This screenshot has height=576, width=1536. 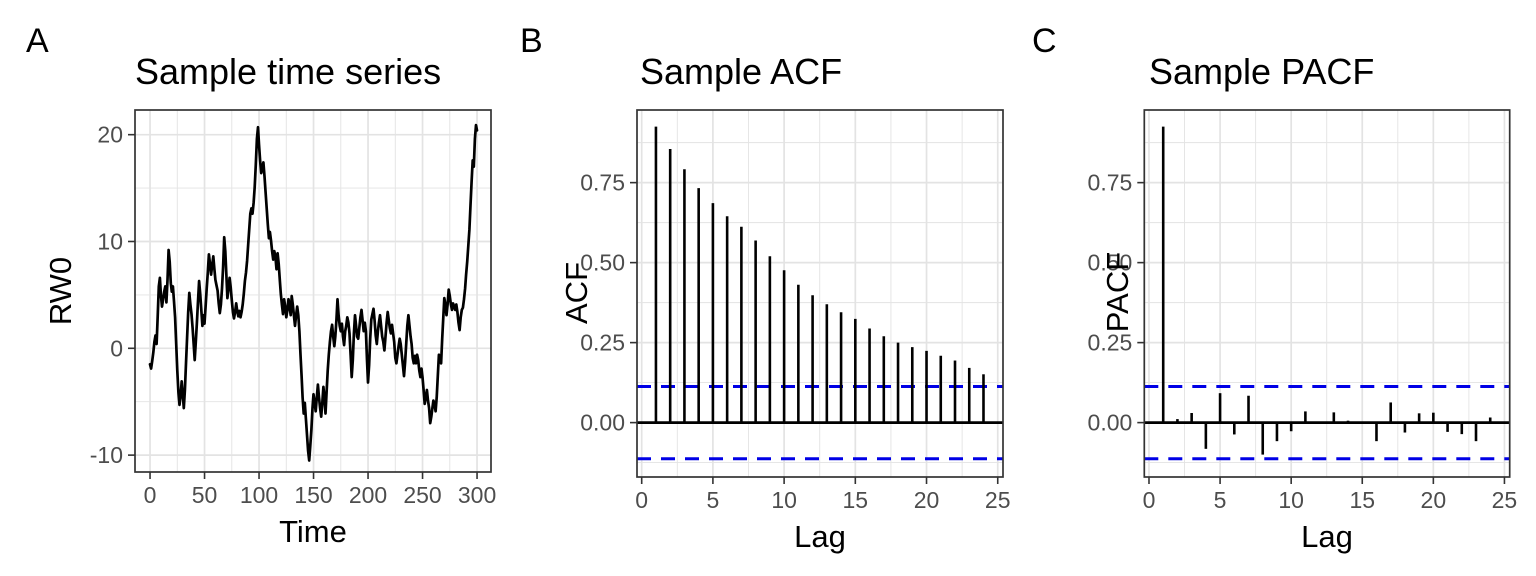 What do you see at coordinates (205, 495) in the screenshot?
I see `svg-text: 50` at bounding box center [205, 495].